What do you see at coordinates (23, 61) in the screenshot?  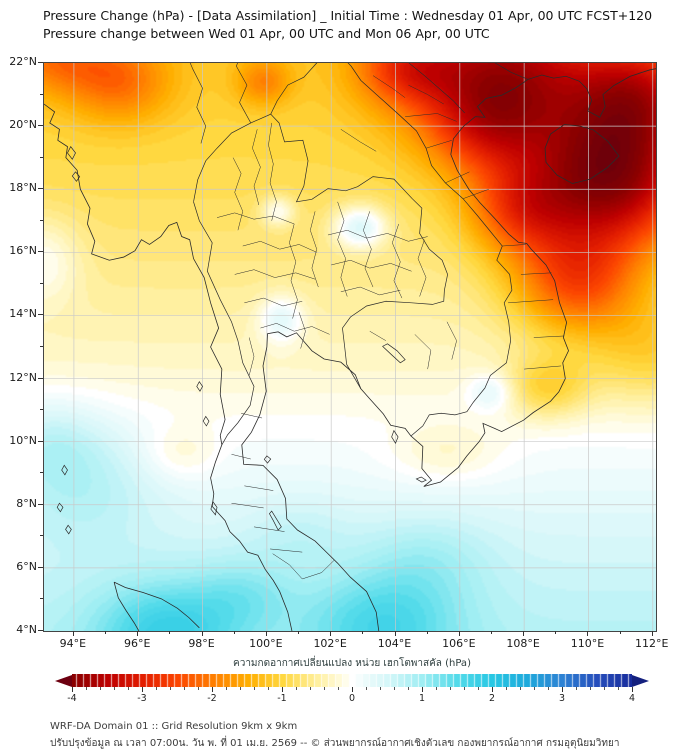 I see `lat-tick-label: 22°N` at bounding box center [23, 61].